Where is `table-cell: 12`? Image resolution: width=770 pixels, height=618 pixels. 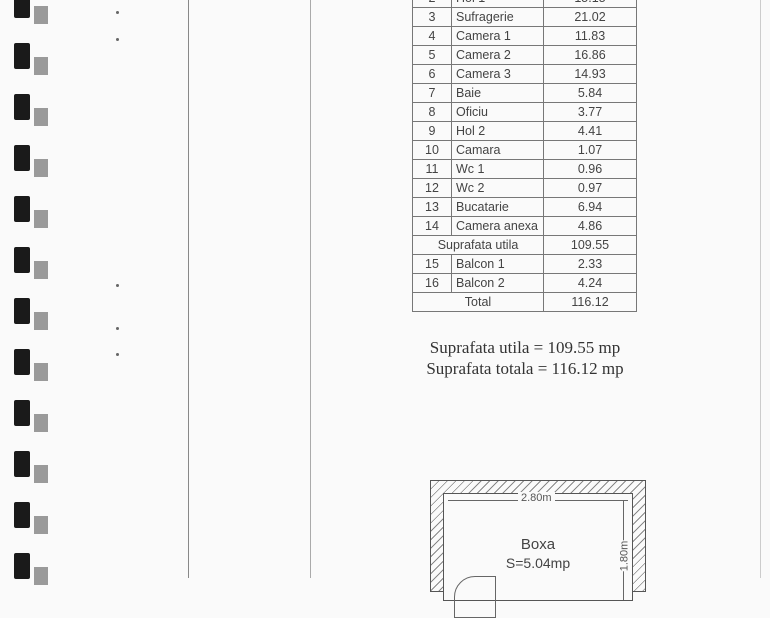 table-cell: 12 is located at coordinates (432, 188).